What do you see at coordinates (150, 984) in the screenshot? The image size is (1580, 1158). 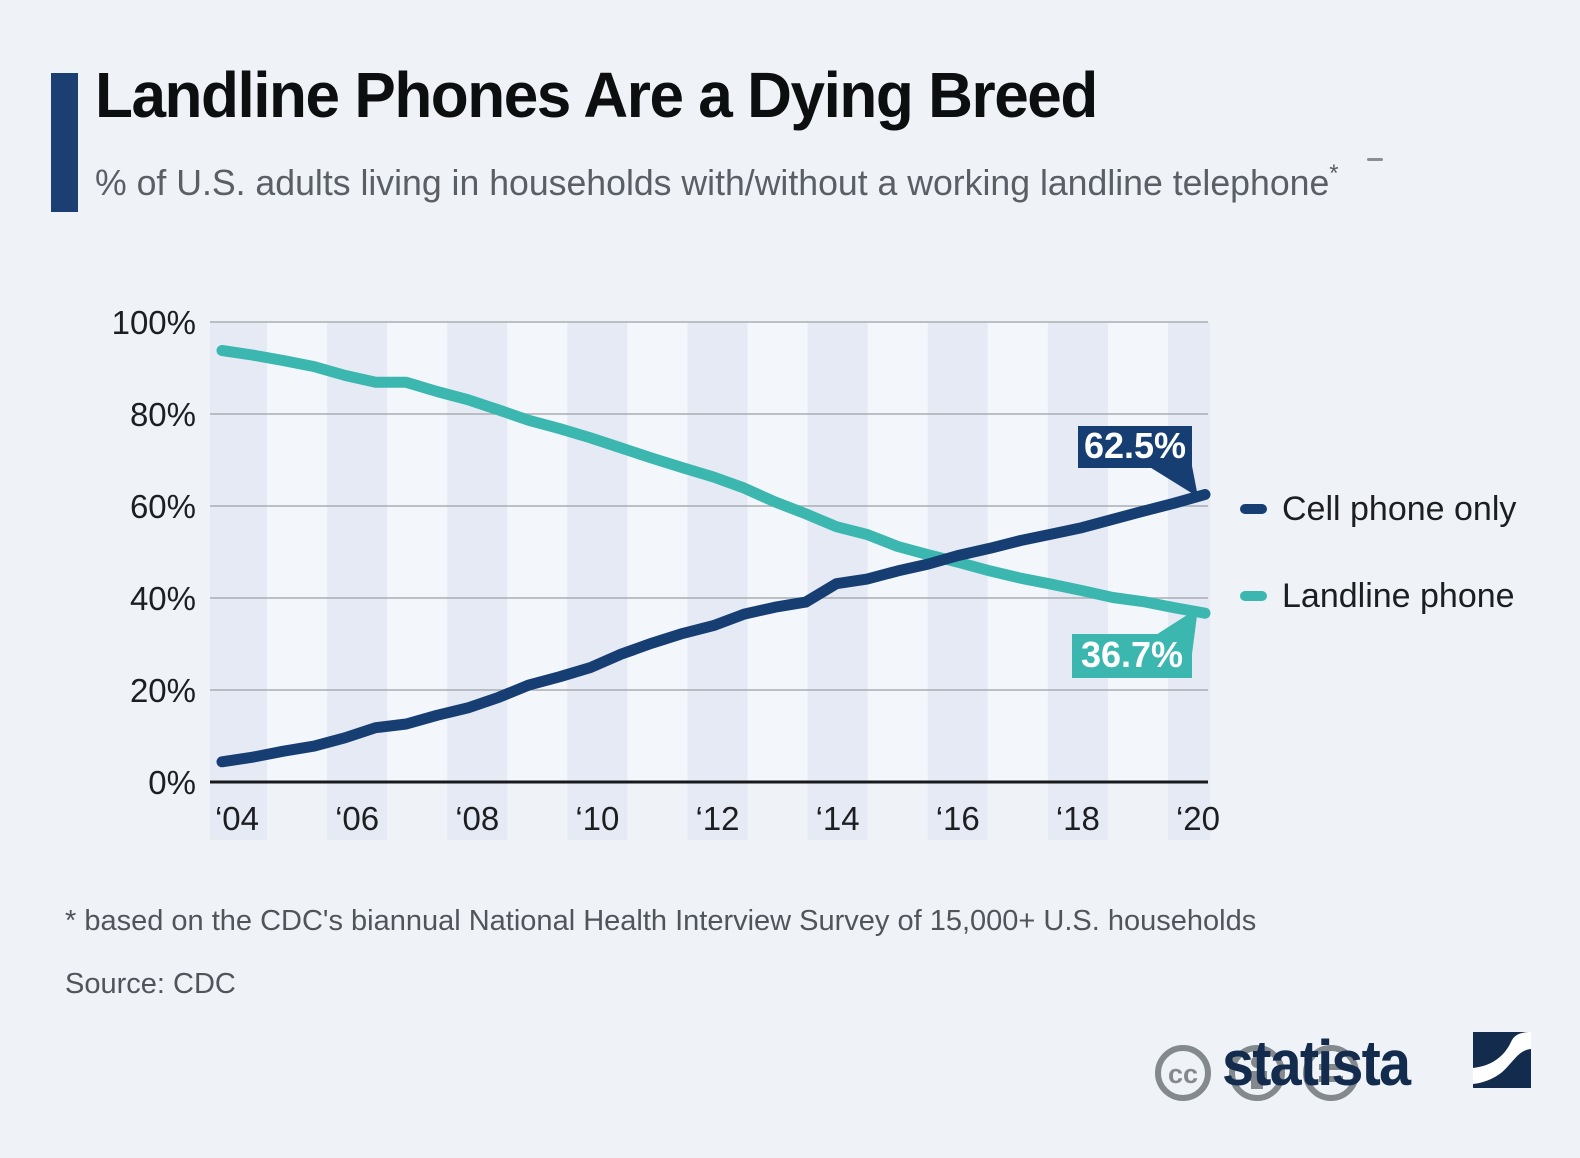 I see `source-line: Source: CDC` at bounding box center [150, 984].